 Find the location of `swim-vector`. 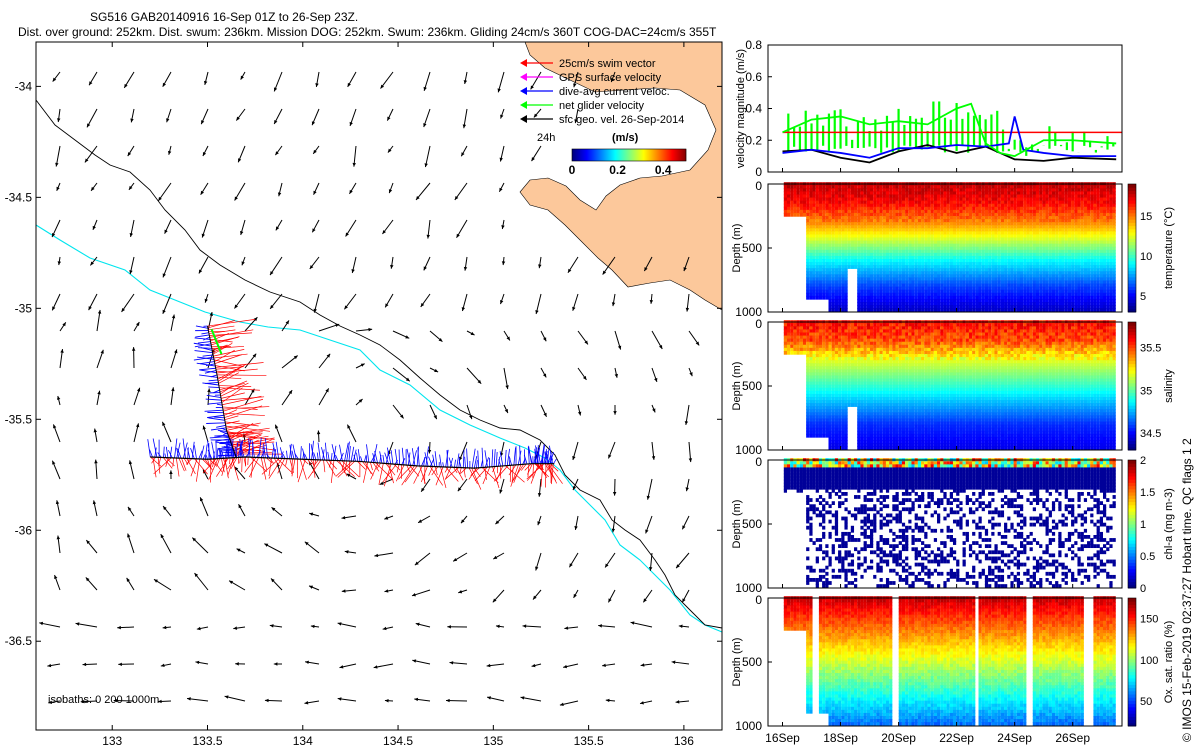

swim-vector is located at coordinates (371, 466).